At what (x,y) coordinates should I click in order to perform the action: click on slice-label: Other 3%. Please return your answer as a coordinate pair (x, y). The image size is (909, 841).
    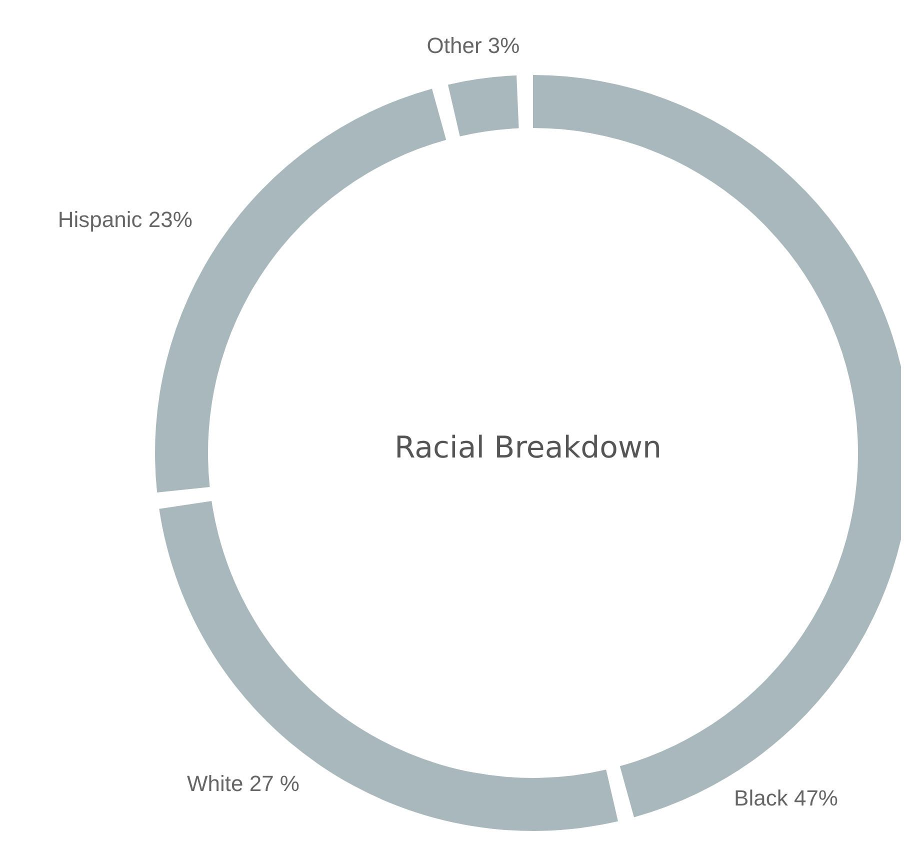
    Looking at the image, I should click on (473, 45).